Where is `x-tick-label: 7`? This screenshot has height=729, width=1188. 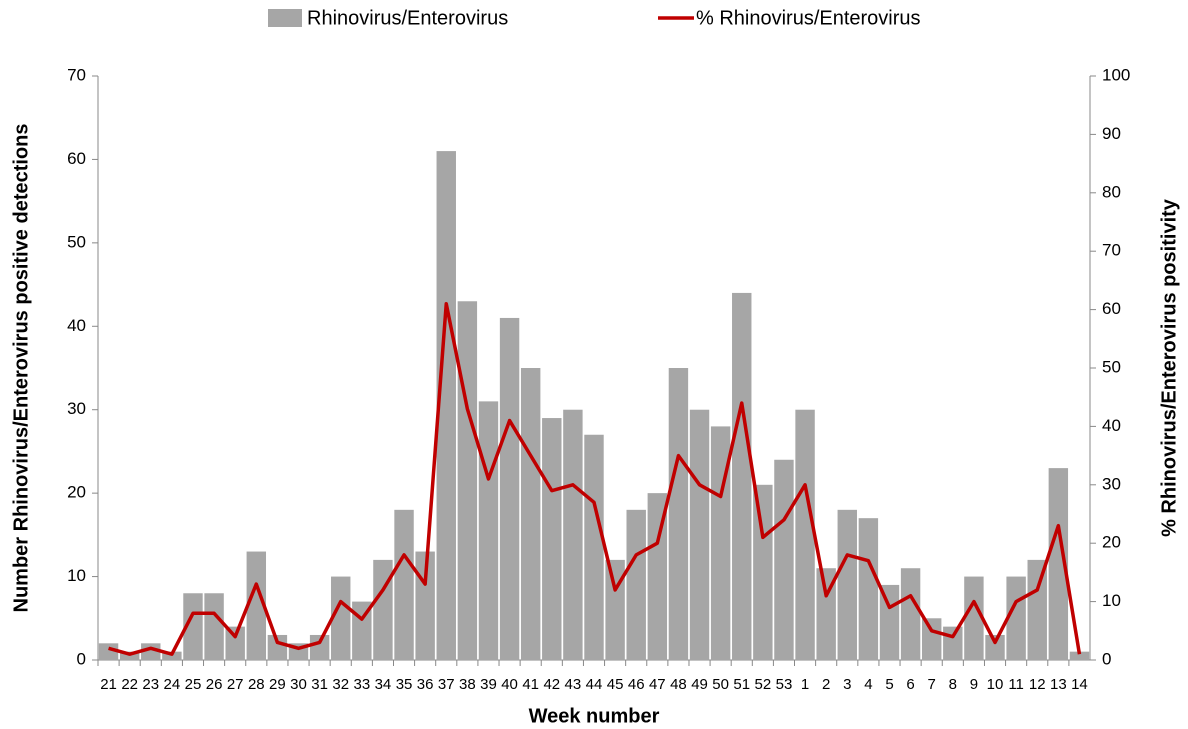 x-tick-label: 7 is located at coordinates (932, 684).